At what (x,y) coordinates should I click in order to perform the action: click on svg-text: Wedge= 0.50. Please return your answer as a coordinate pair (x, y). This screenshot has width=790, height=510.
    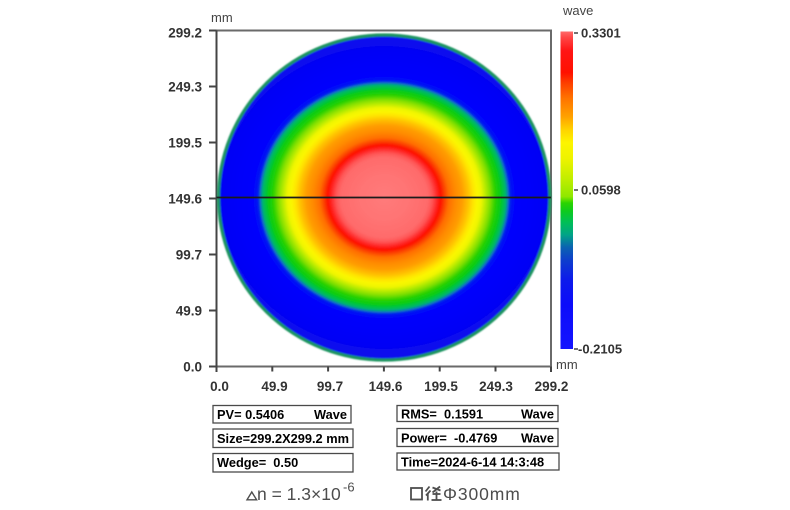
    Looking at the image, I should click on (257, 462).